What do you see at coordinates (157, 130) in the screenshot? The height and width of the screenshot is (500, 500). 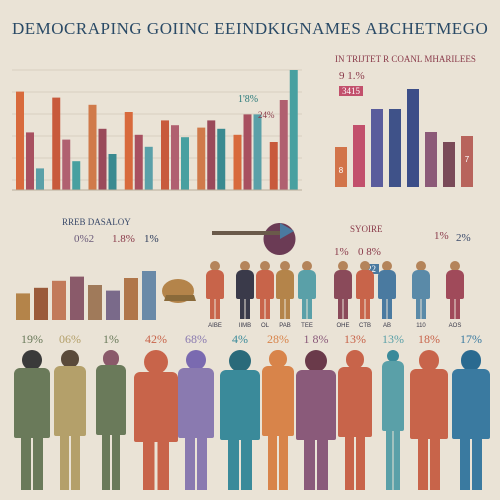 I see `top-left-chart-svg: 1'8%24%` at bounding box center [157, 130].